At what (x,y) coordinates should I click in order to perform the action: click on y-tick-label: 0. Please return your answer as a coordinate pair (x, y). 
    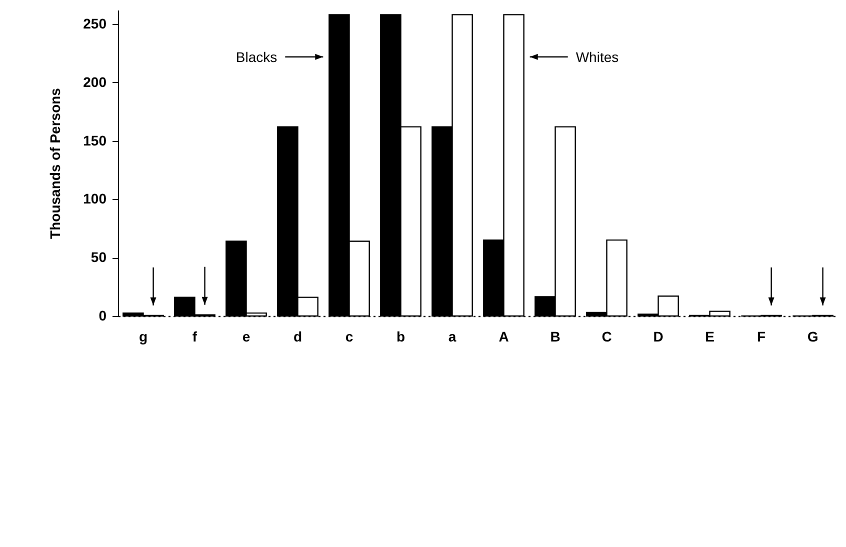
    Looking at the image, I should click on (102, 316).